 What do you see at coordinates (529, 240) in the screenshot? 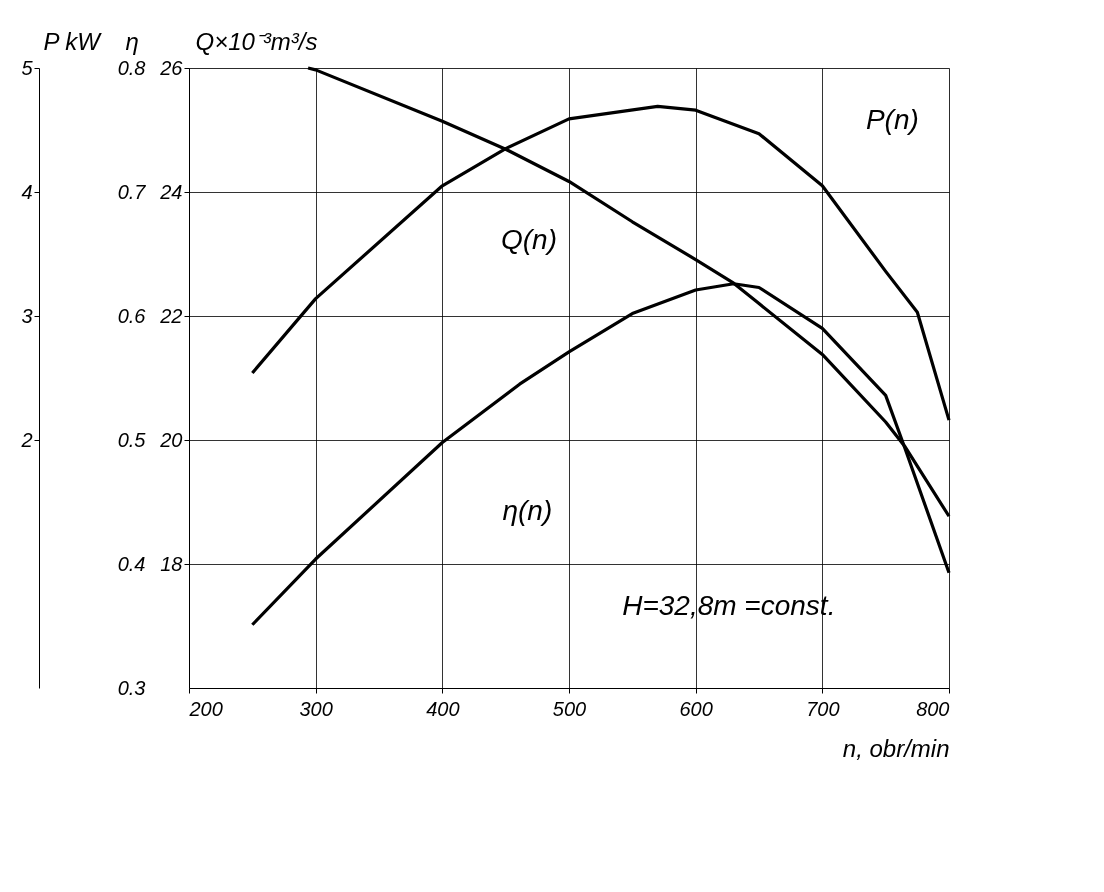
I see `series-label: Q(n)` at bounding box center [529, 240].